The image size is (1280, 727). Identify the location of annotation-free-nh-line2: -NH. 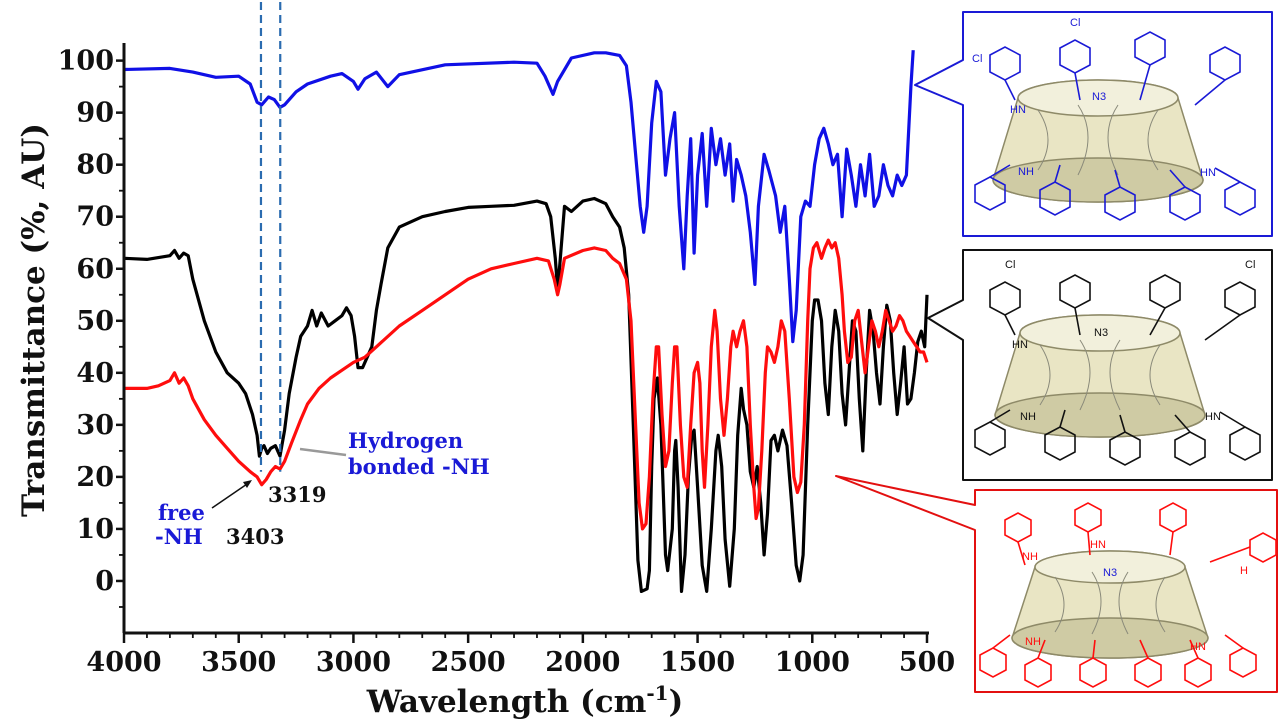
(179, 536).